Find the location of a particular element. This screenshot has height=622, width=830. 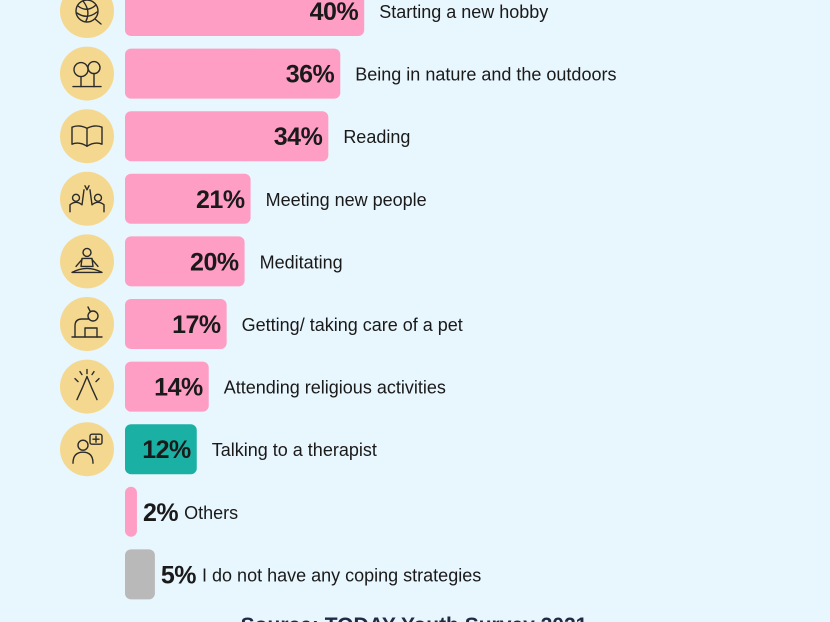

category-label: Meeting new people is located at coordinates (346, 200).